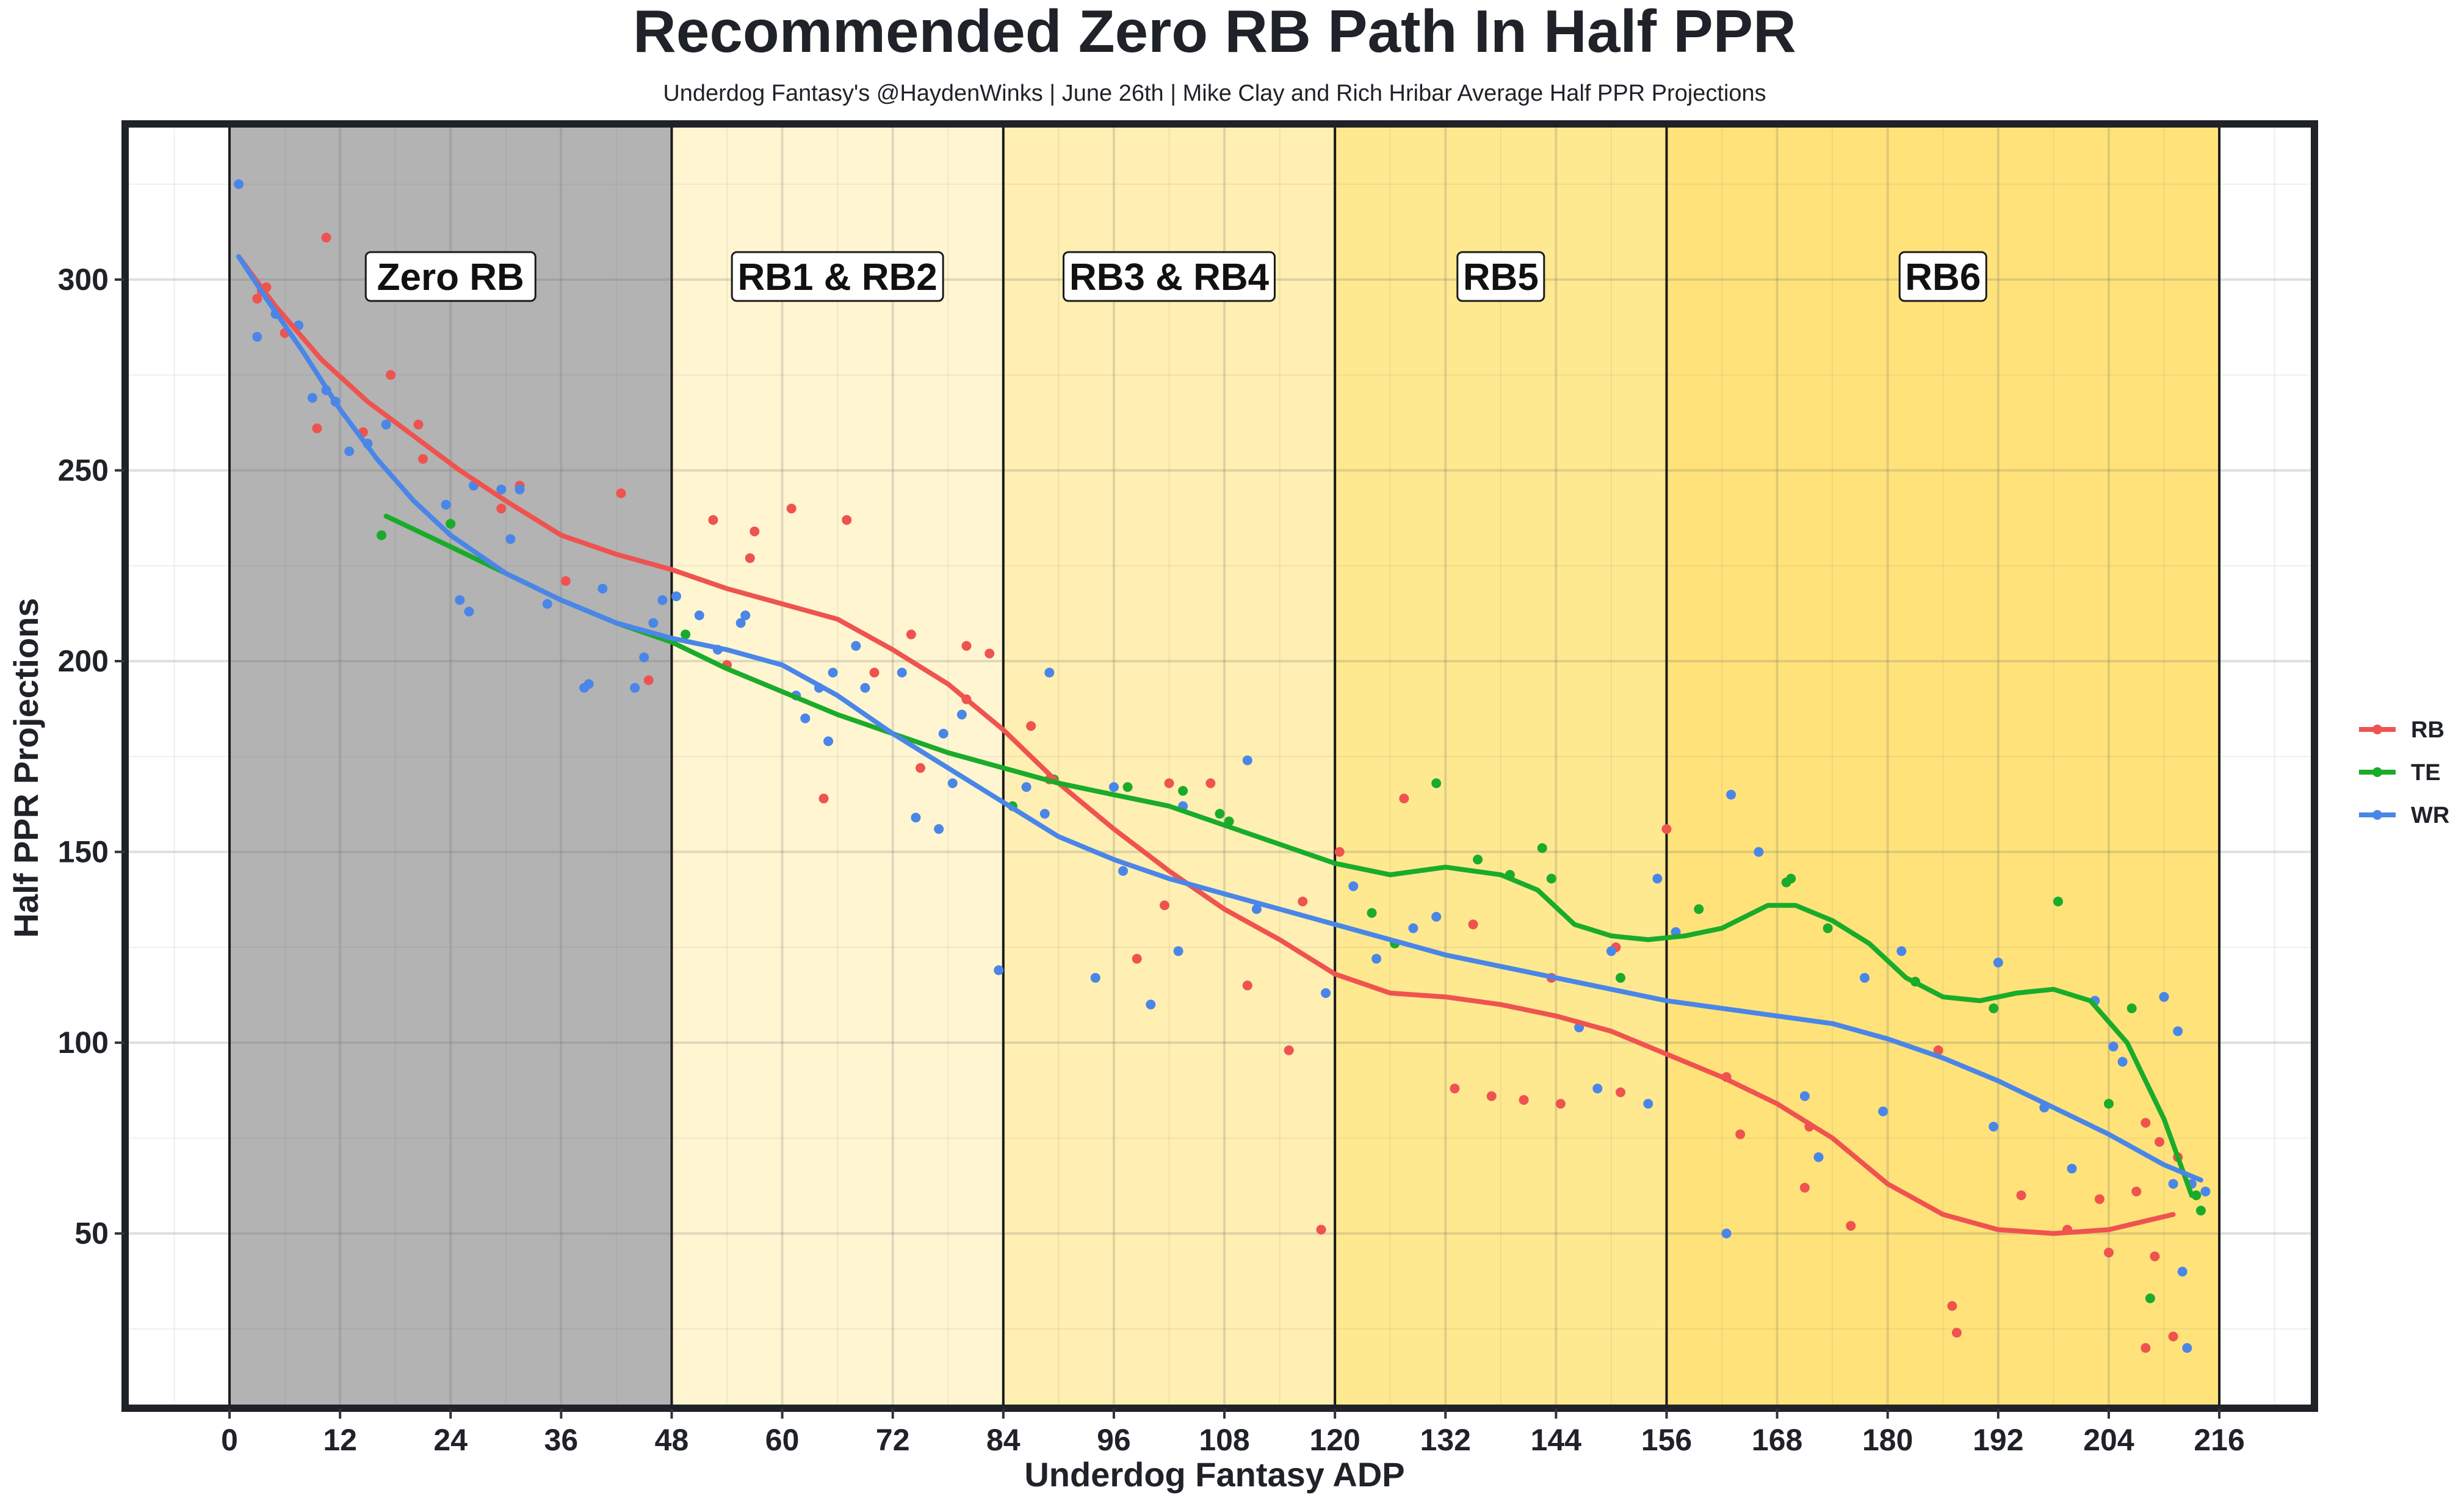  Describe the element at coordinates (1003, 1440) in the screenshot. I see `x-tick-label: 84` at that location.